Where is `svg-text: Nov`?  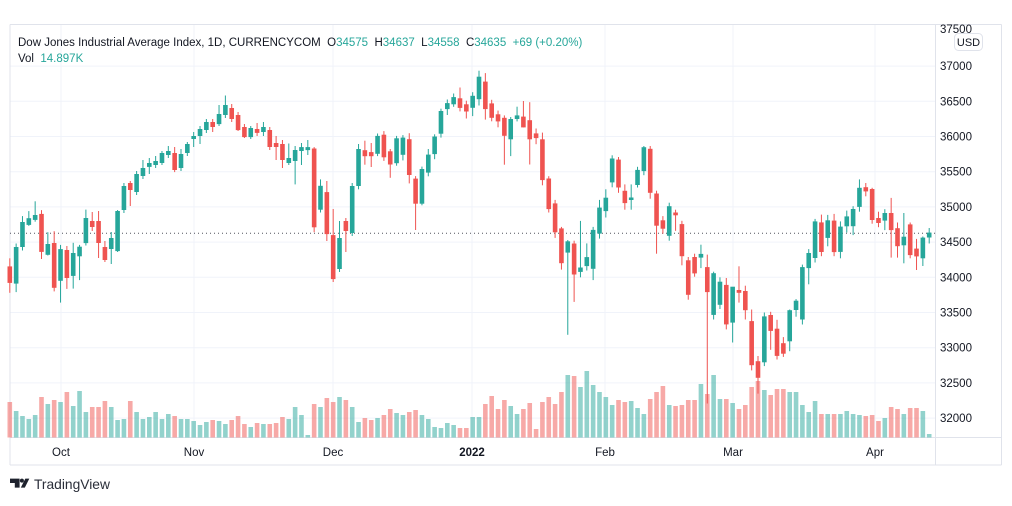 svg-text: Nov is located at coordinates (194, 453).